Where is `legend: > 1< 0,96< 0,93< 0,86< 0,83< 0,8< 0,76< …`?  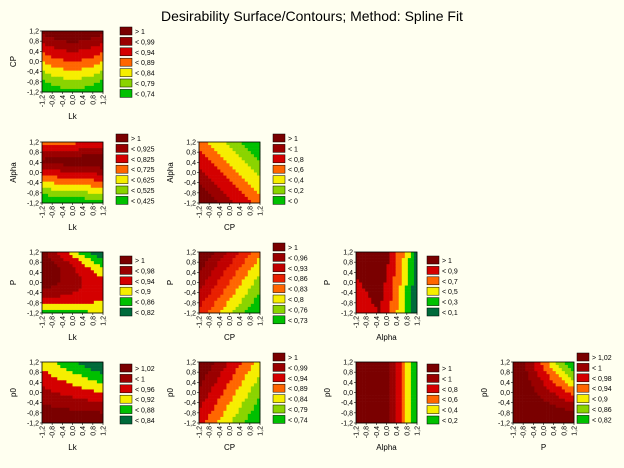 legend: > 1< 0,96< 0,93< 0,86< 0,83< 0,8< 0,76< … is located at coordinates (290, 283).